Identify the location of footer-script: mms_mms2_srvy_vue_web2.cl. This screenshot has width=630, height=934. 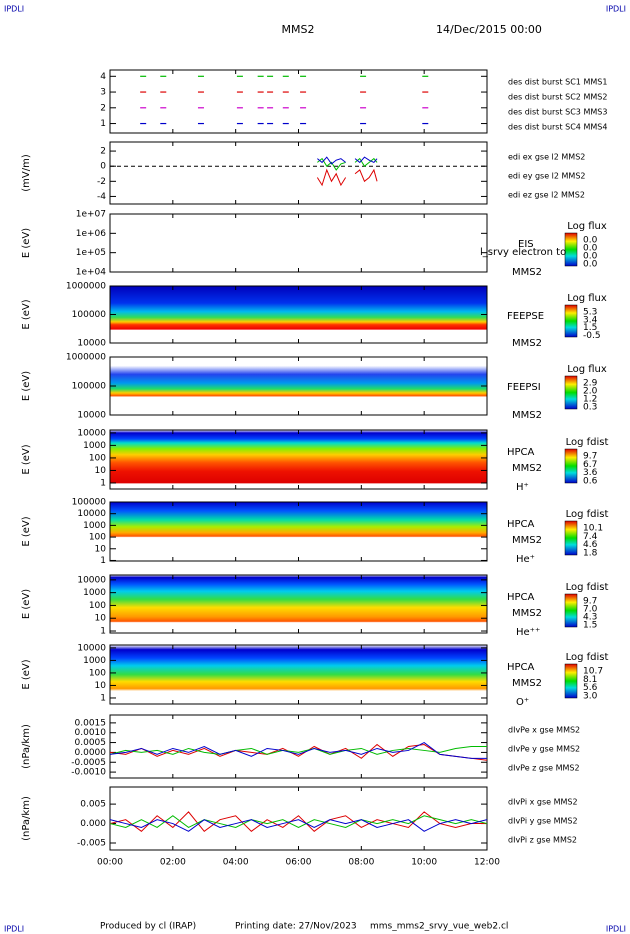
(439, 927).